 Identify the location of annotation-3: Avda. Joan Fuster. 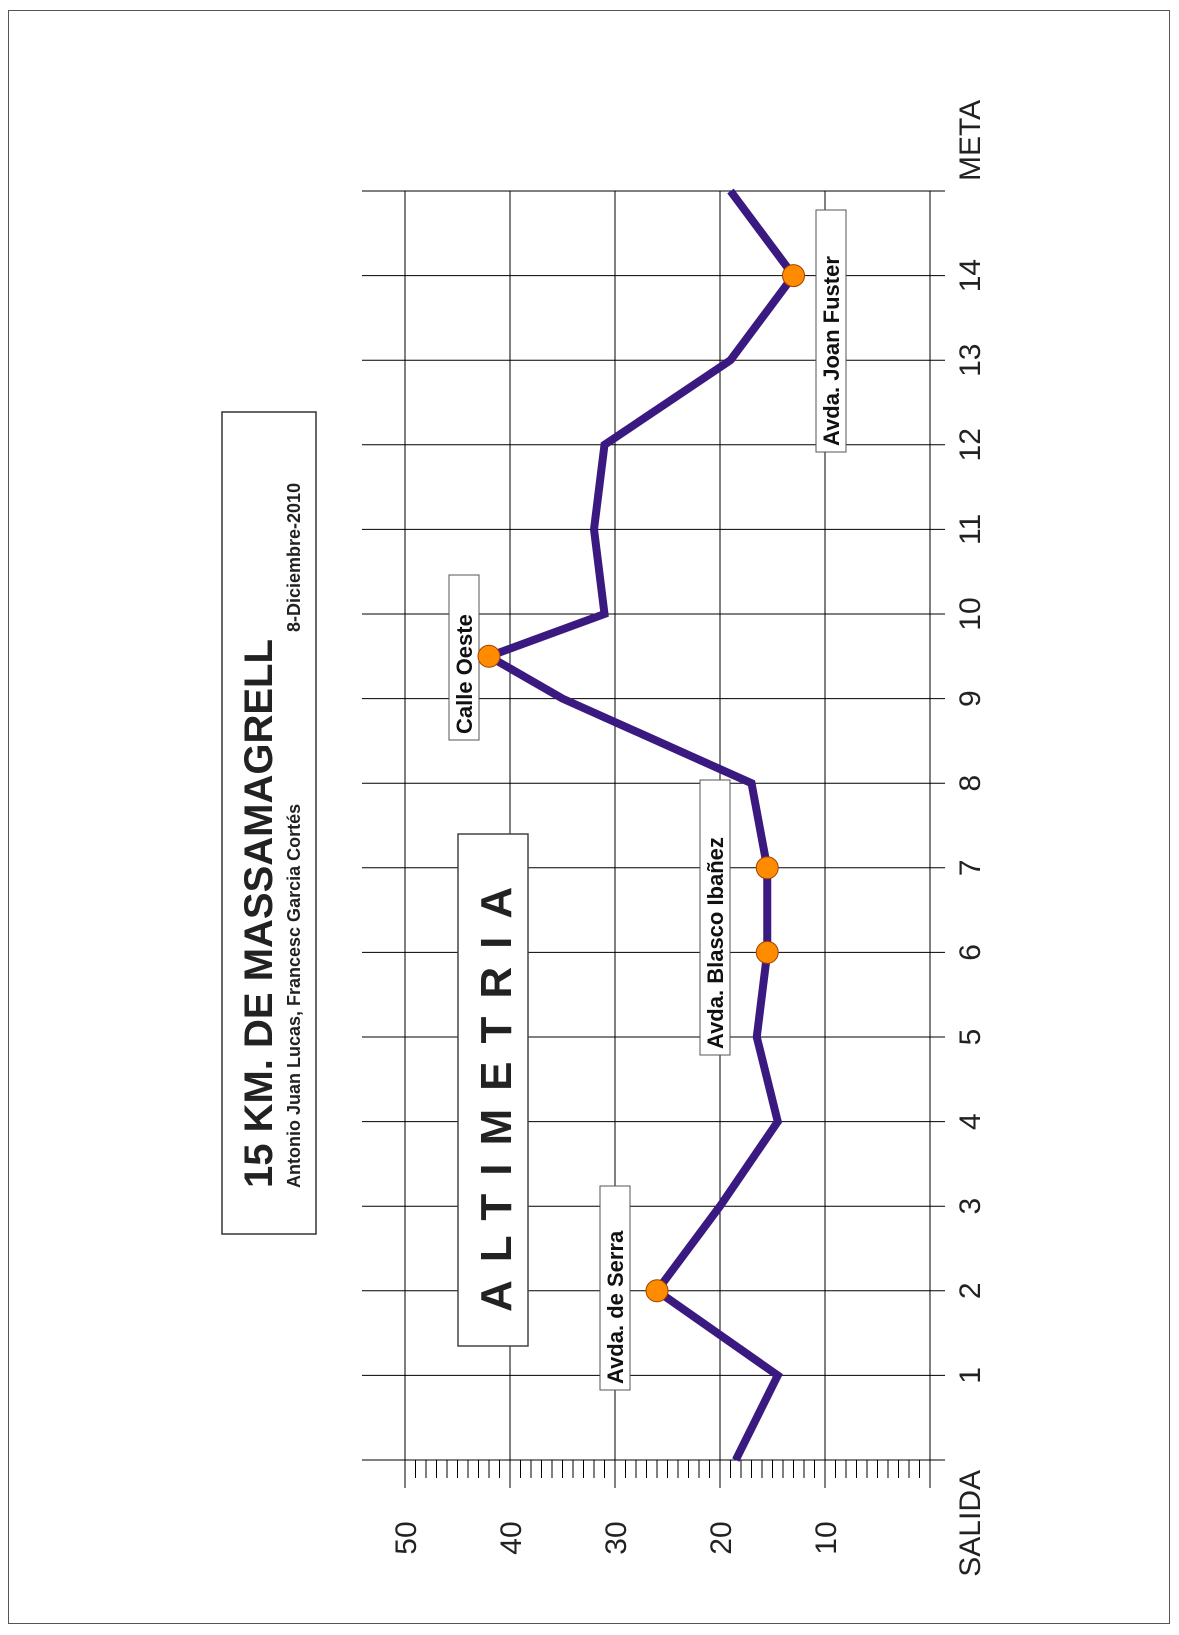
(814, 331).